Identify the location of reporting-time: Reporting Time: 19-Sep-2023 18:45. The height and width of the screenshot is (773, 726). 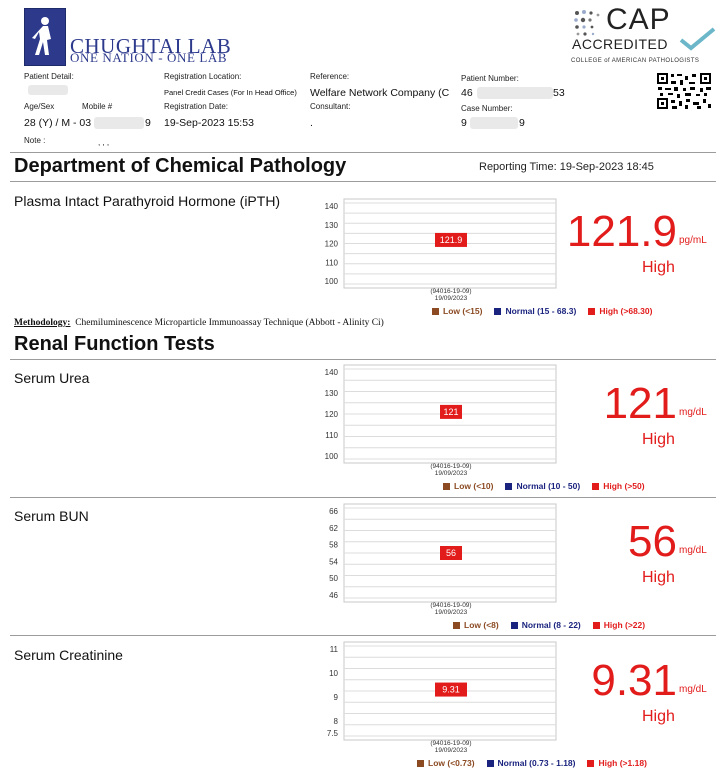
(566, 167).